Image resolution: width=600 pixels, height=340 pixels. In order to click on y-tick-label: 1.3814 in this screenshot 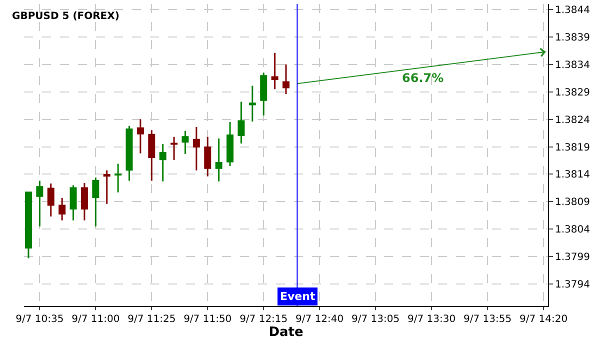, I will do `click(572, 175)`.